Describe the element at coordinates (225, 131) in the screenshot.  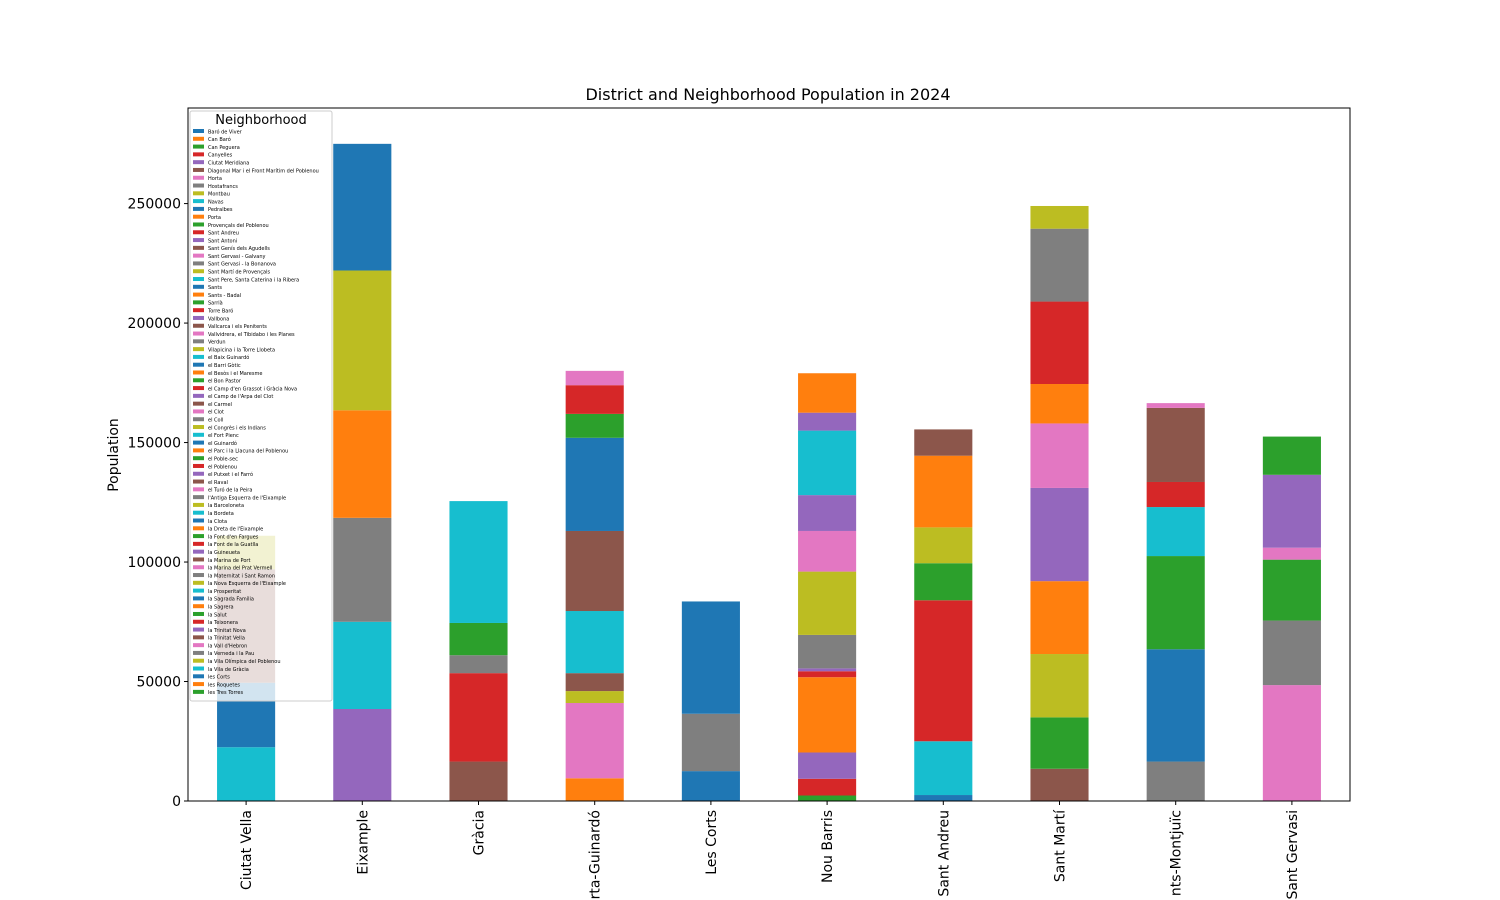
I see `legend-label: Baró de Viver` at that location.